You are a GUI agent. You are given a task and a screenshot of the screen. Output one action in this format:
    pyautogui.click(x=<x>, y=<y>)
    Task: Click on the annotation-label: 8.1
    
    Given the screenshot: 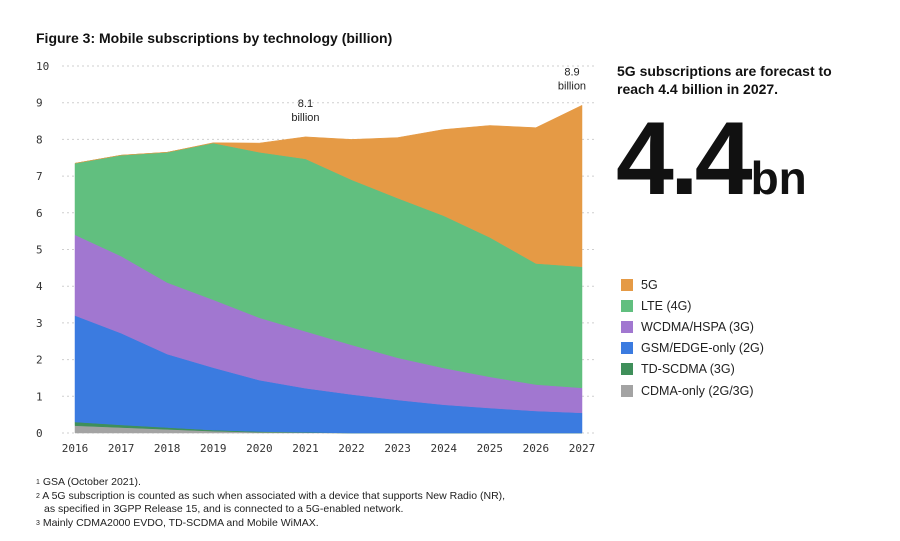 What is the action you would take?
    pyautogui.click(x=305, y=104)
    